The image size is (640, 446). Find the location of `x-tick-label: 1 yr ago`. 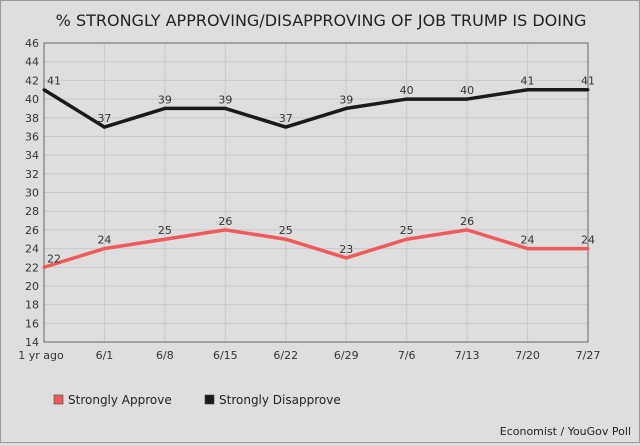

x-tick-label: 1 yr ago is located at coordinates (41, 355).